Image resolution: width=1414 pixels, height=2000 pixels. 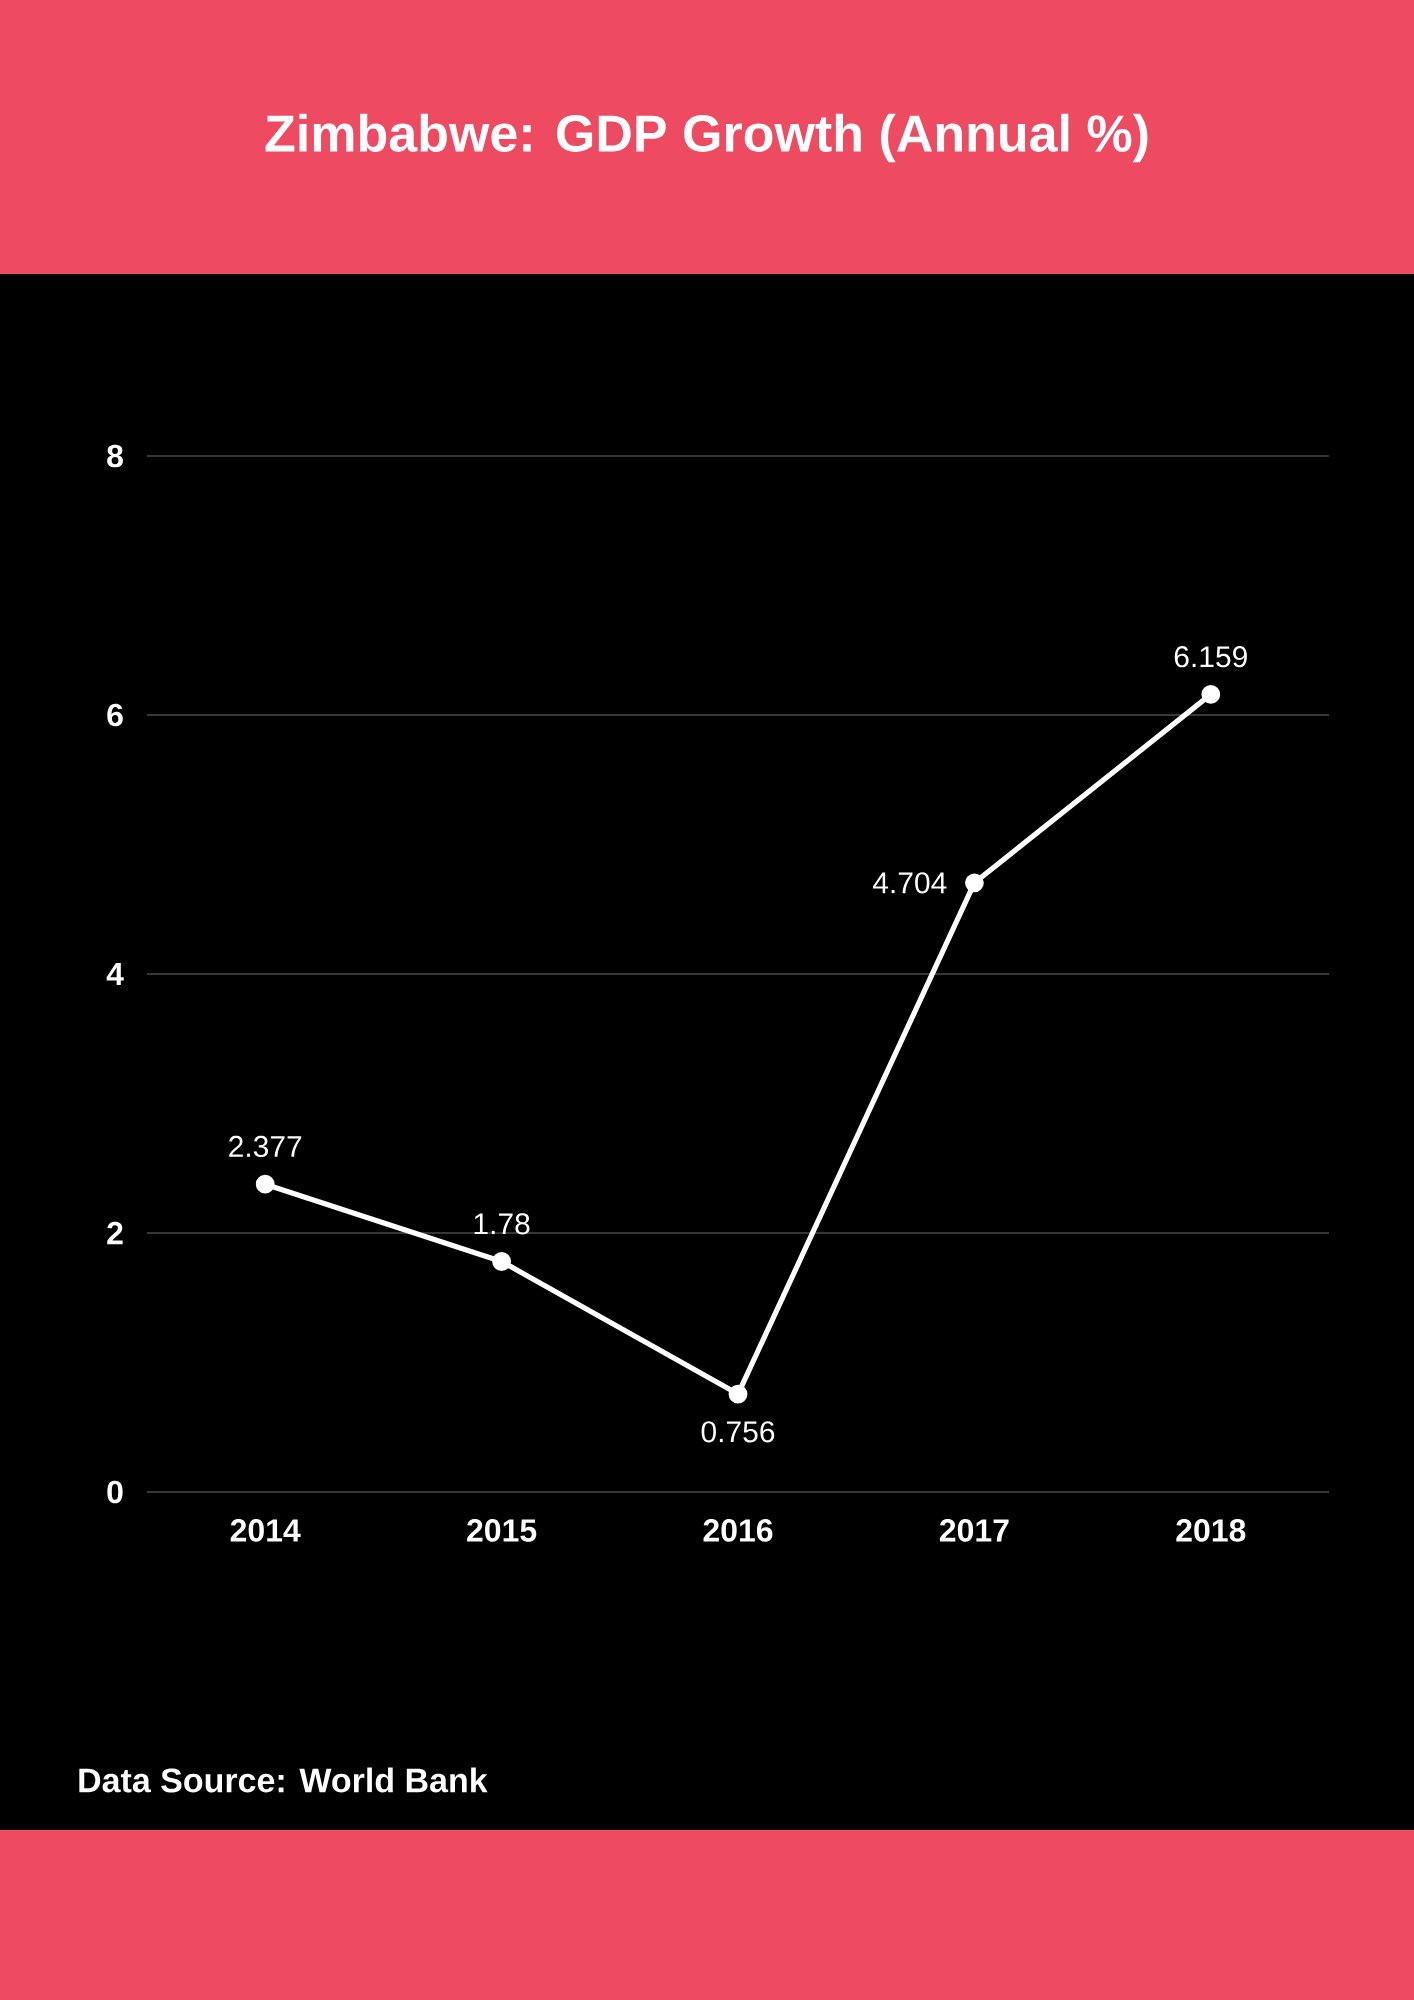 What do you see at coordinates (115, 715) in the screenshot?
I see `y-tick-label: 6` at bounding box center [115, 715].